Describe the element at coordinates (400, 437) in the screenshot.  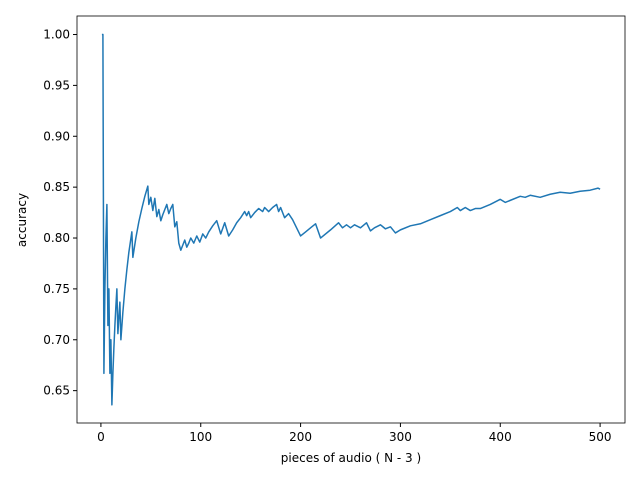
I see `x-tick-label: 300` at that location.